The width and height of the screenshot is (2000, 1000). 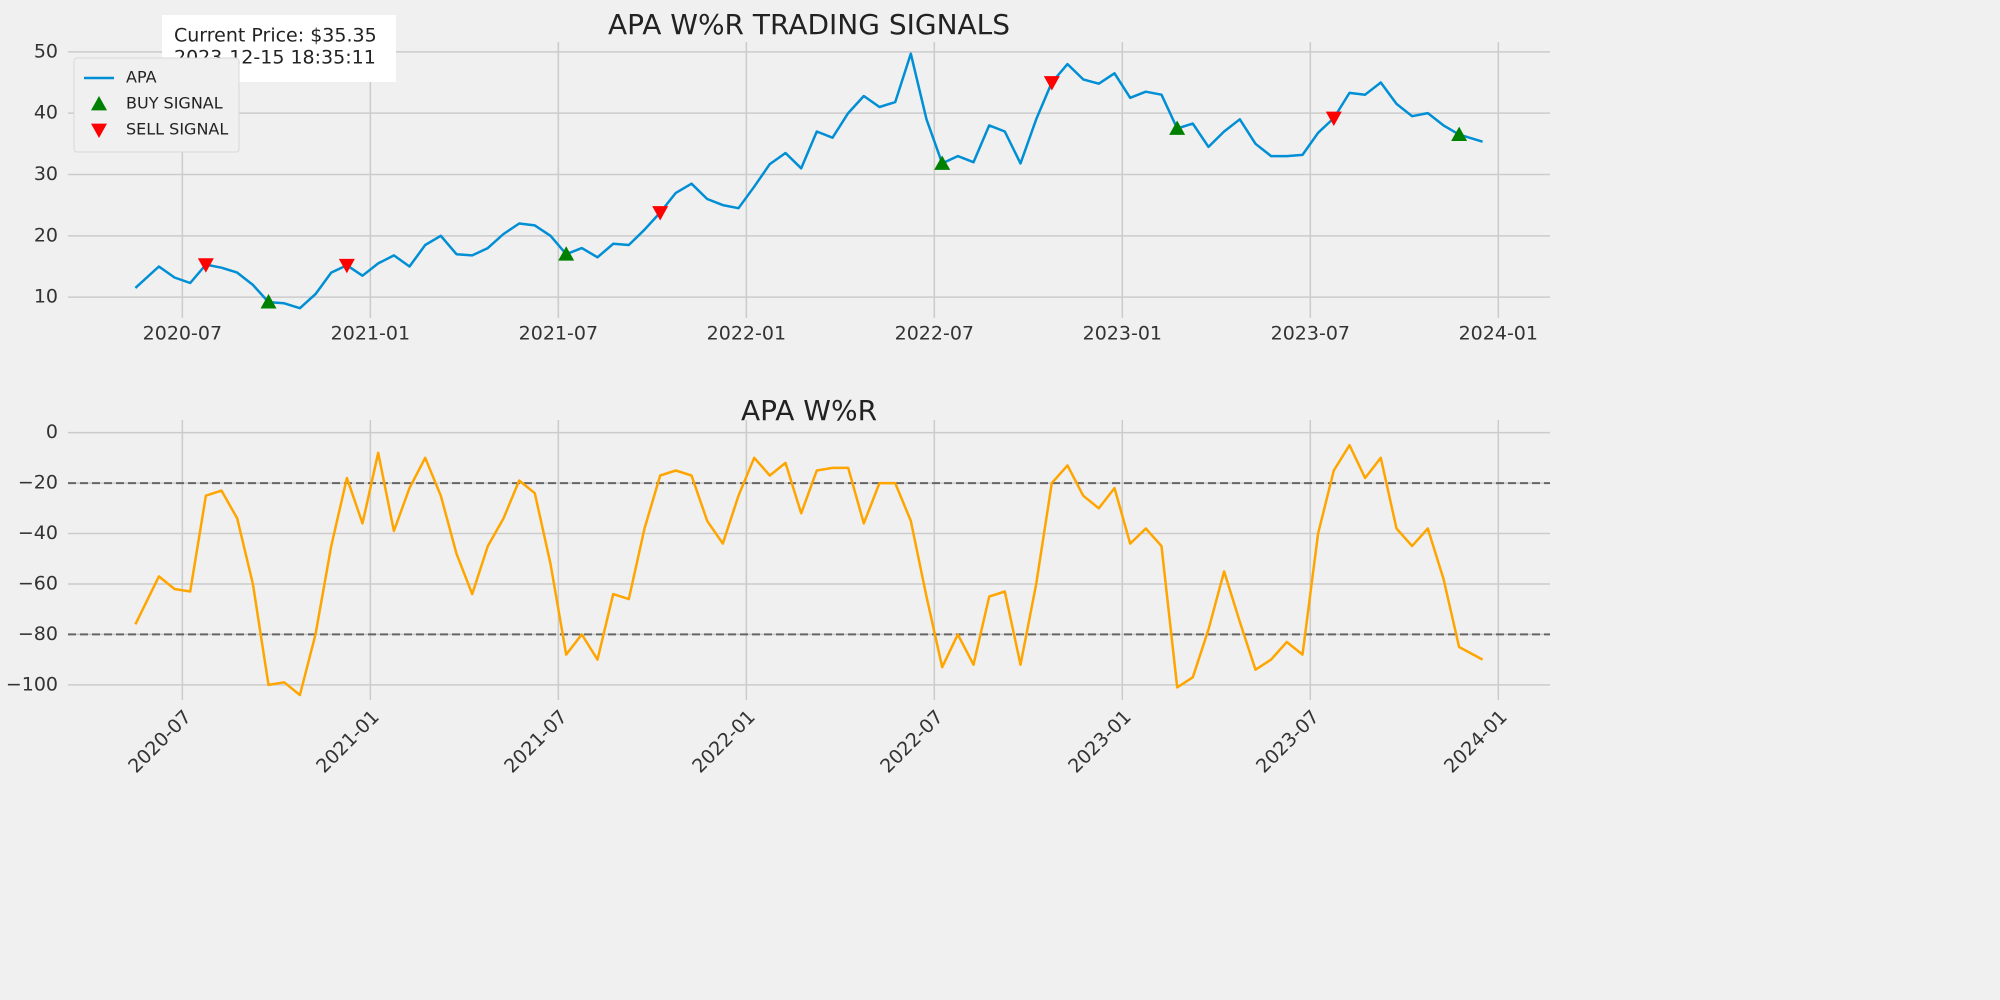 I want to click on annotation-text: Current Price: $35.35, so click(x=275, y=36).